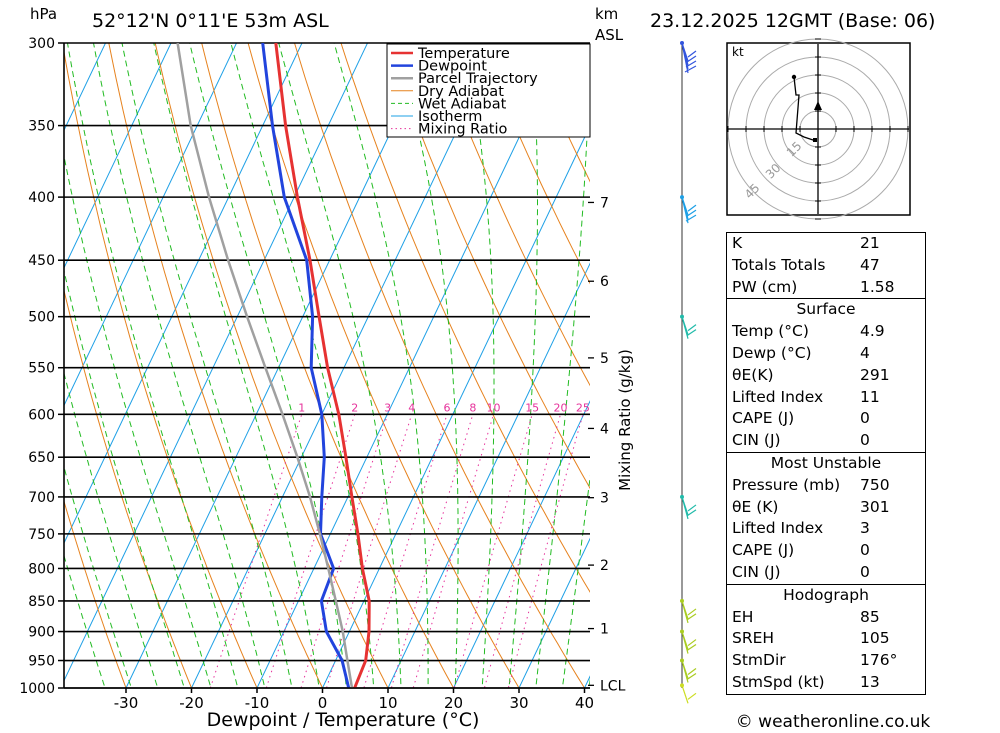  Describe the element at coordinates (779, 264) in the screenshot. I see `index-label: Totals Totals` at that location.